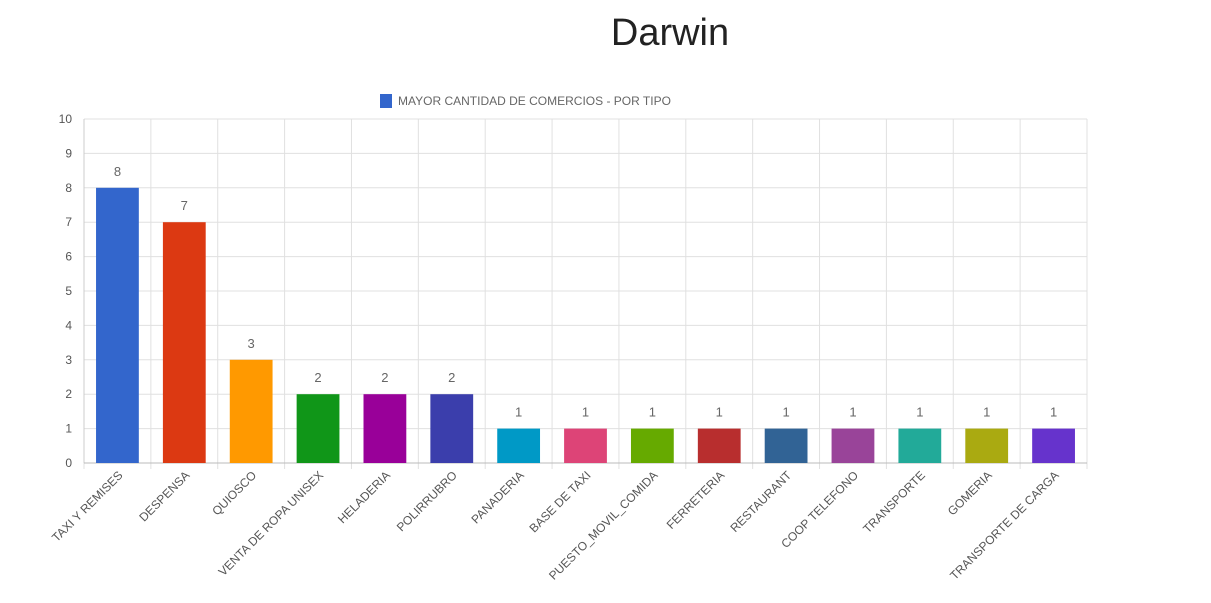 This screenshot has width=1211, height=603. I want to click on y-tick-label: 2, so click(68, 394).